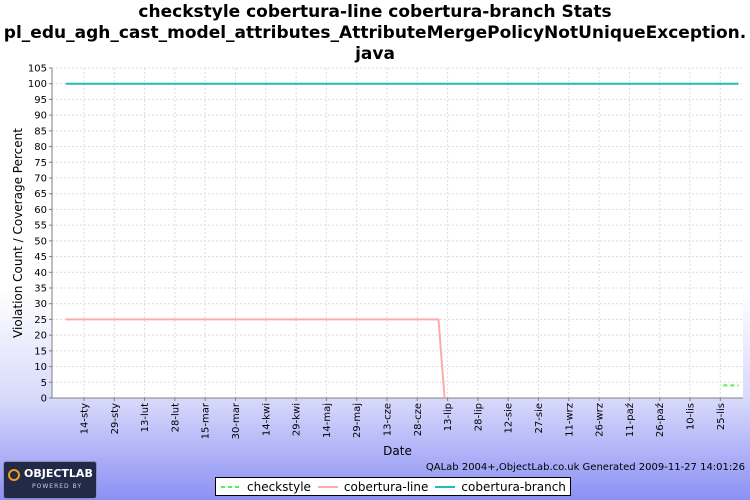 The image size is (750, 500). I want to click on y-tick-label: 50, so click(40, 241).